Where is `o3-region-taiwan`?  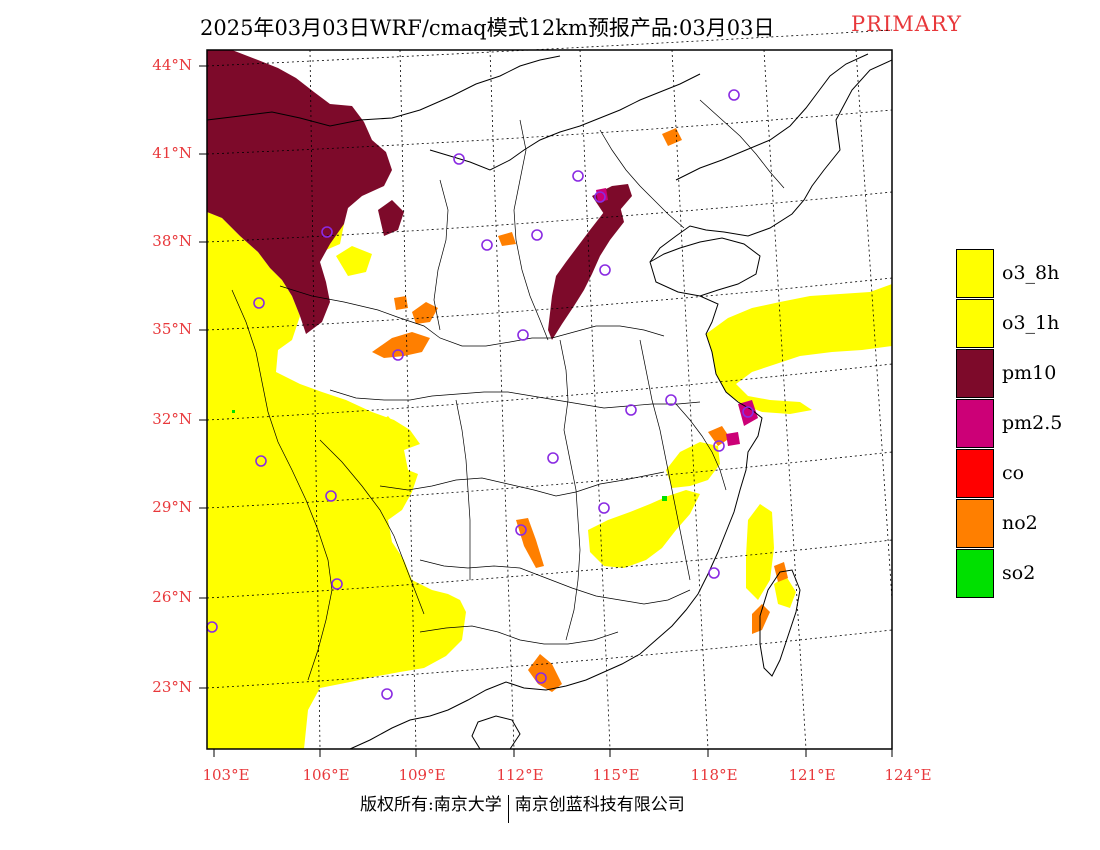 o3-region-taiwan is located at coordinates (785, 592).